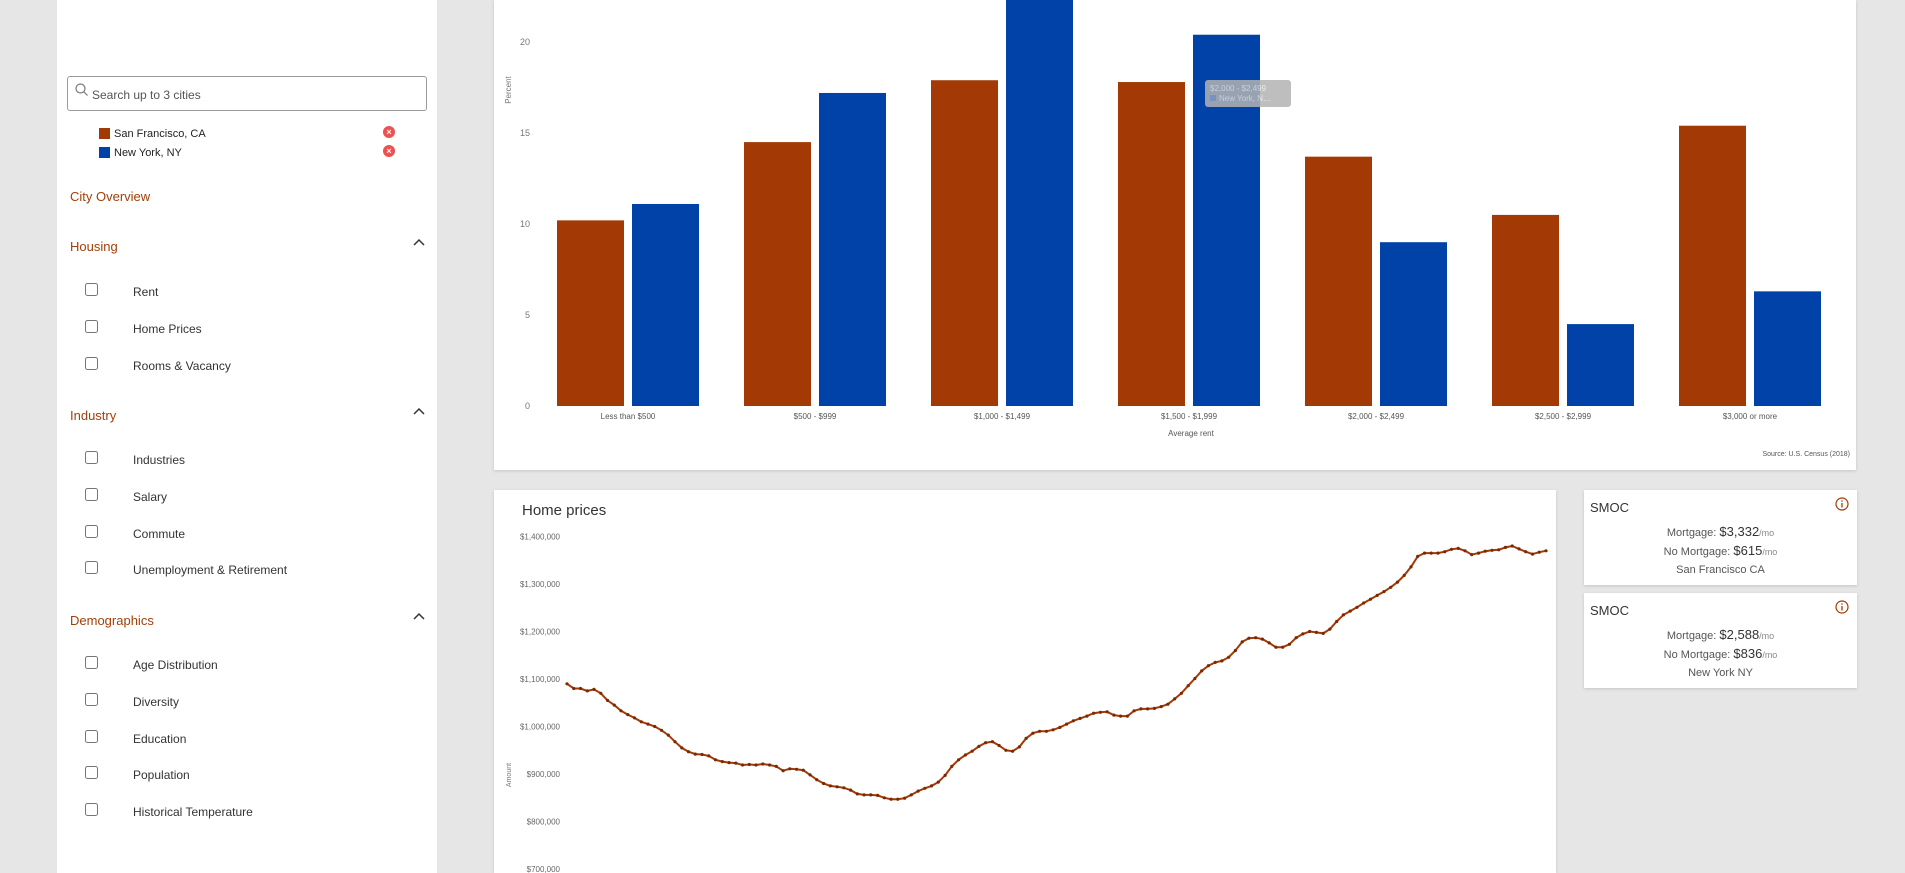 This screenshot has width=1905, height=873. What do you see at coordinates (250, 740) in the screenshot?
I see `option-education: Education` at bounding box center [250, 740].